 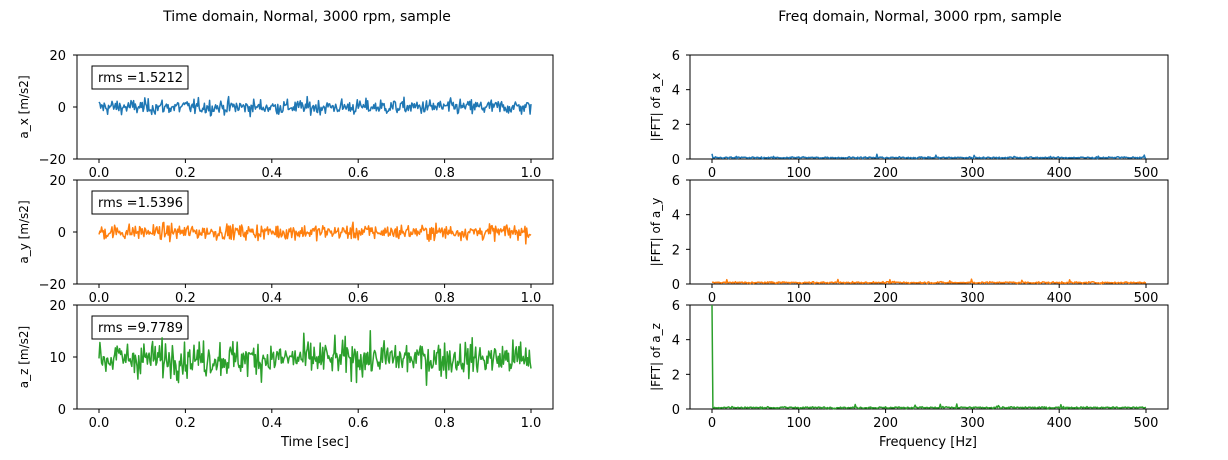 I want to click on time-series-ax, so click(x=315, y=106).